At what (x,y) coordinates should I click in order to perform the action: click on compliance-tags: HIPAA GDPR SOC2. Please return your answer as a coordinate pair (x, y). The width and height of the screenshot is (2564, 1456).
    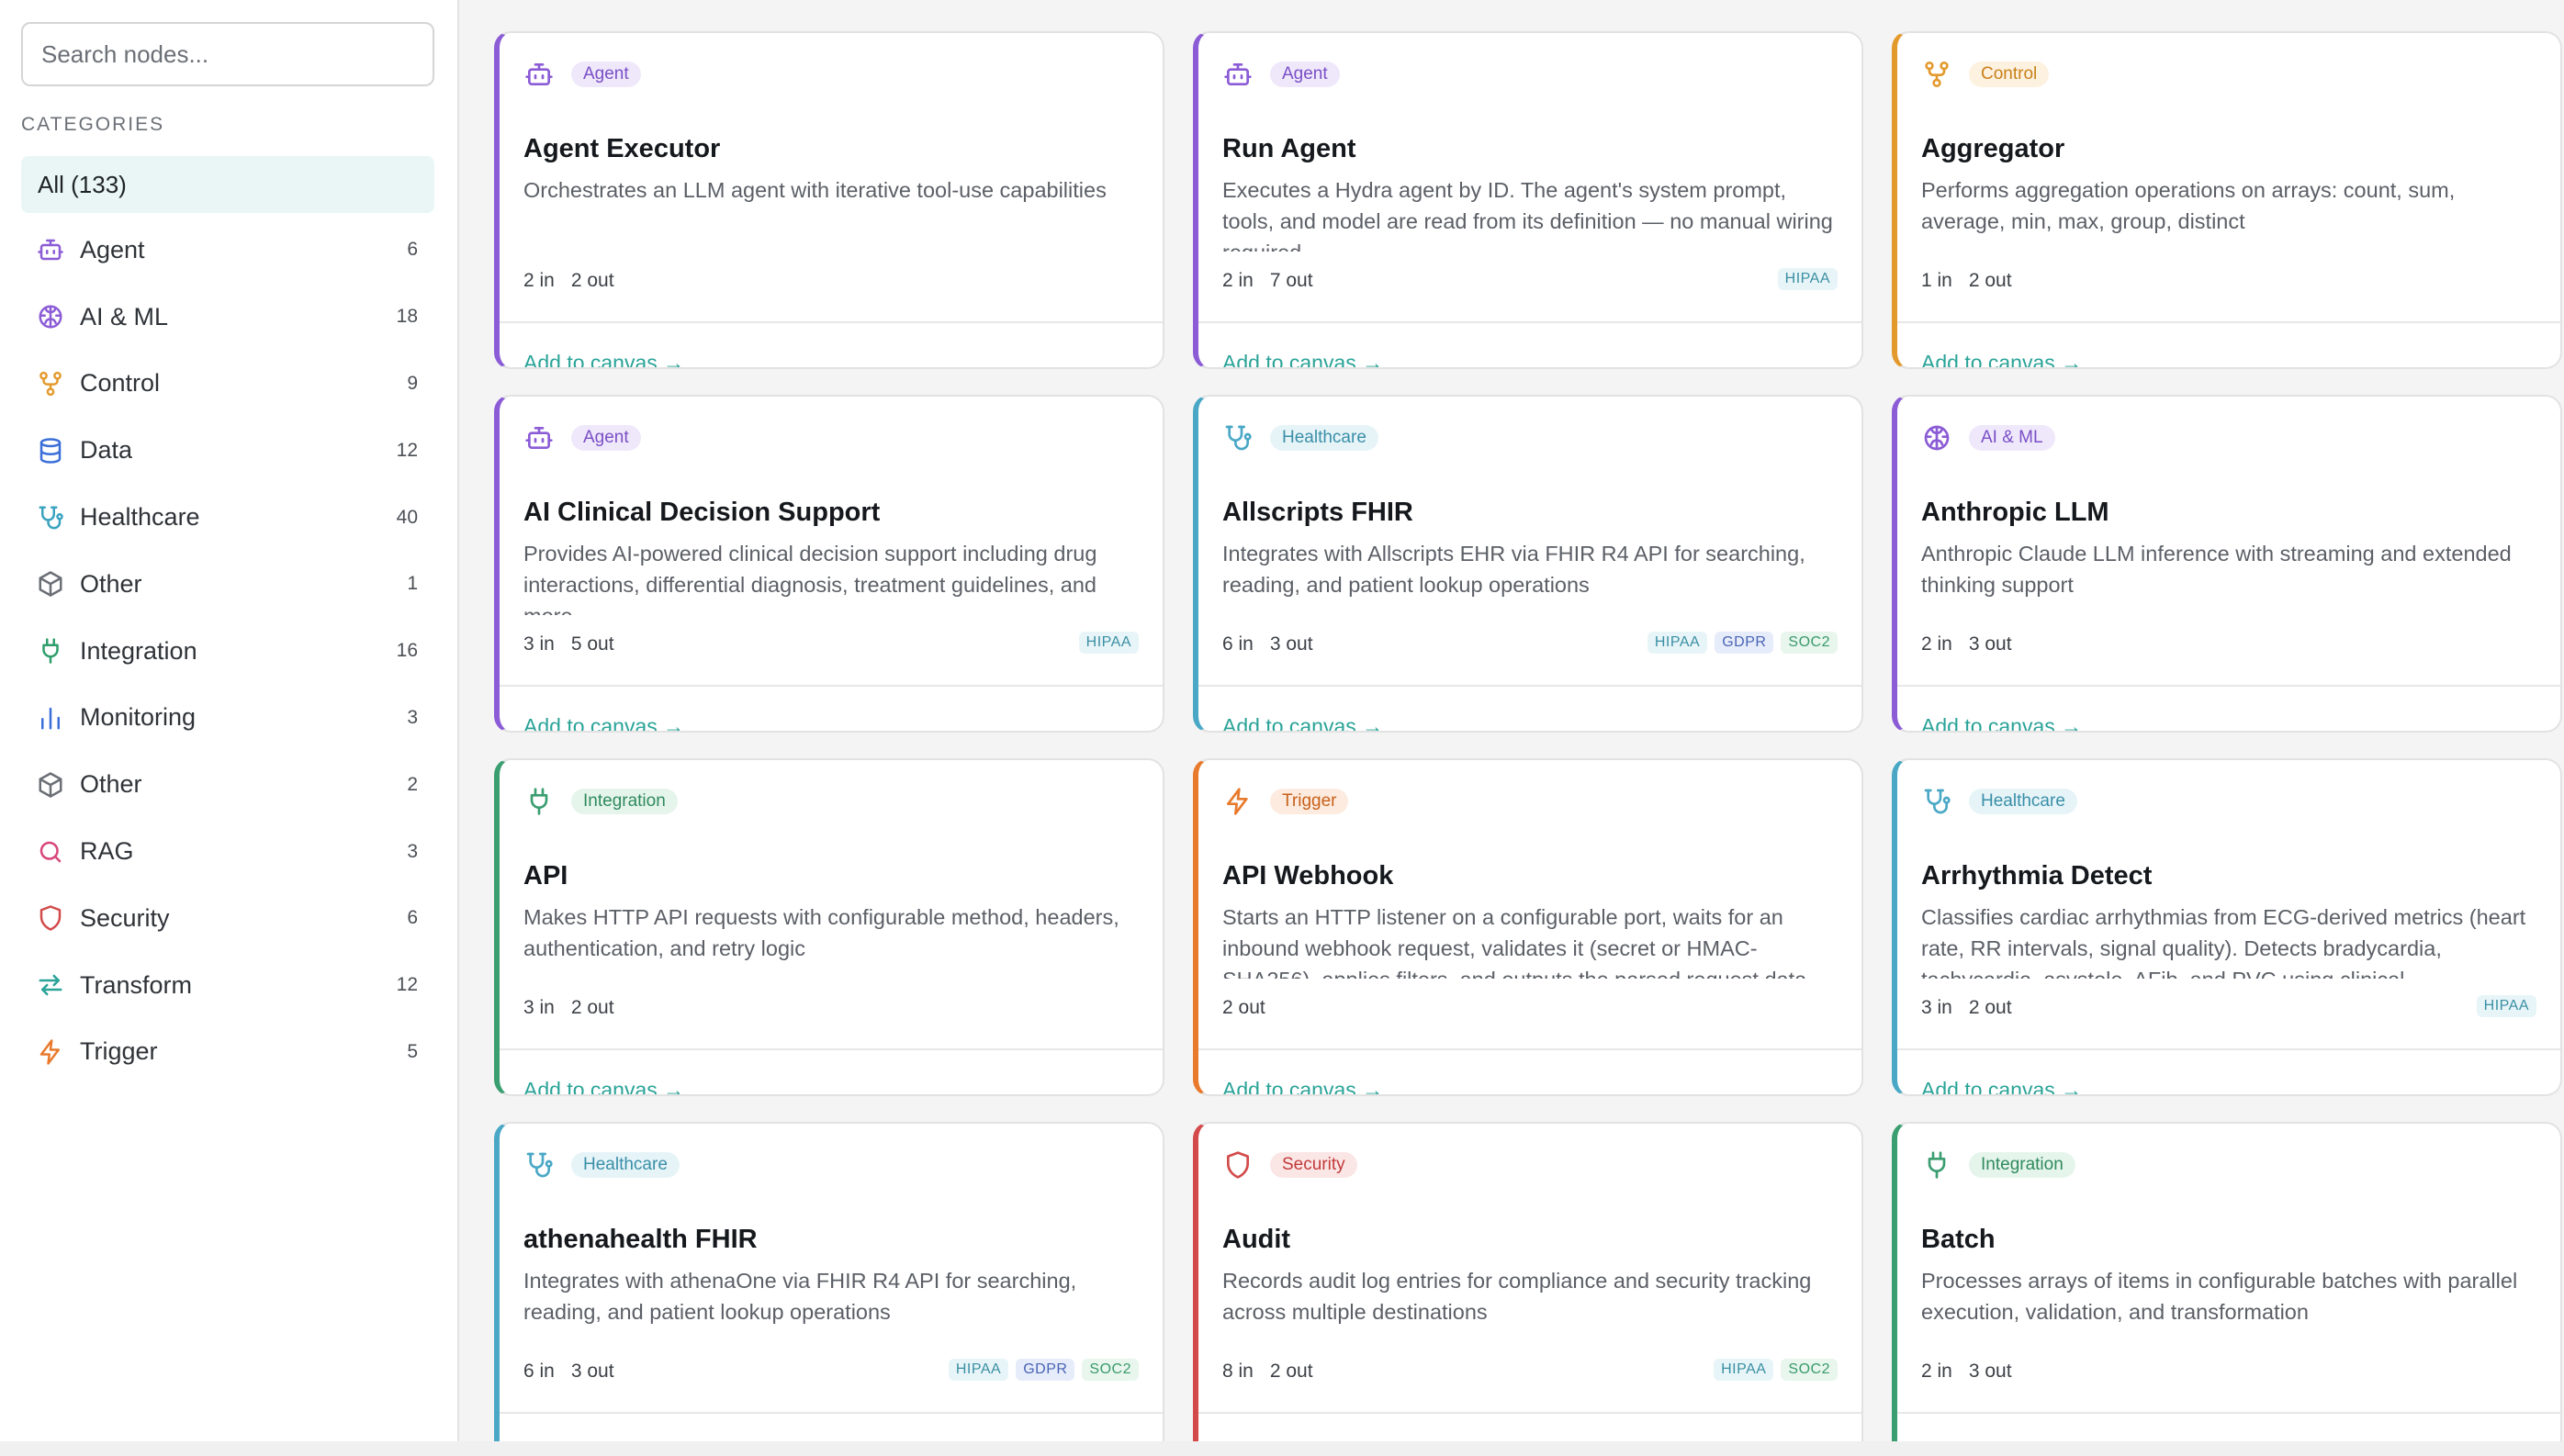
    Looking at the image, I should click on (1743, 643).